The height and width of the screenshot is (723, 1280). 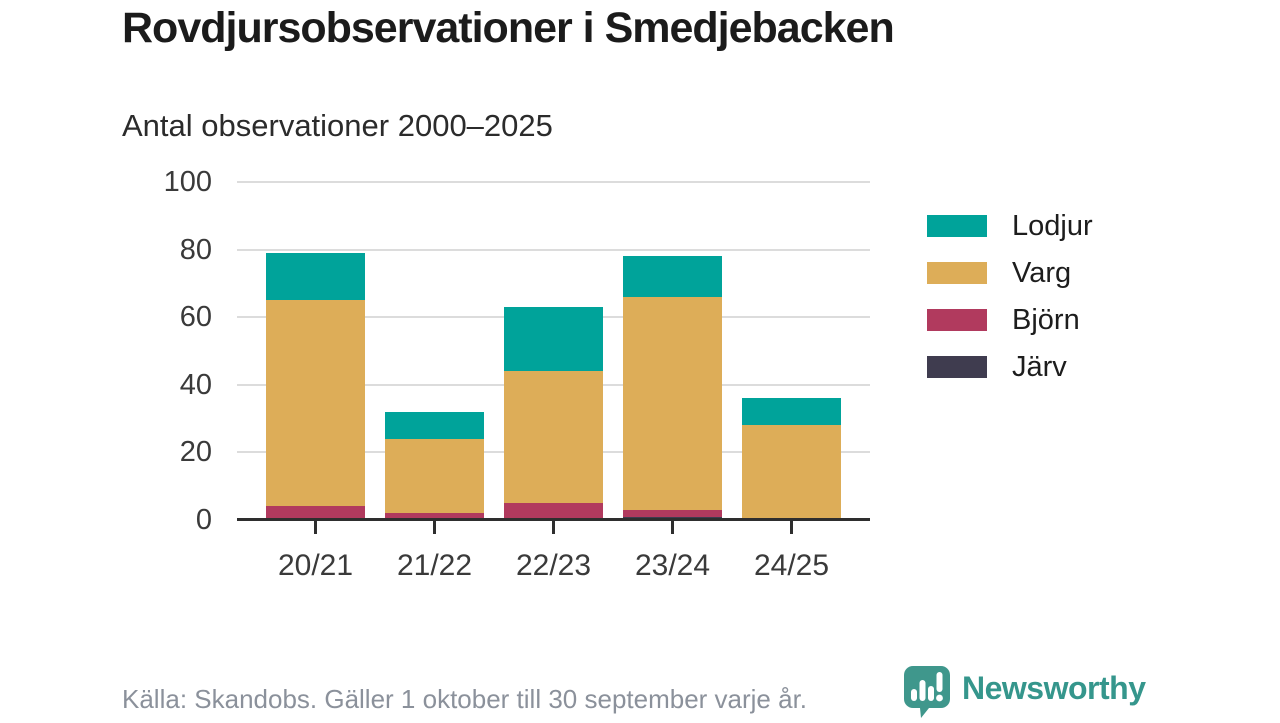 I want to click on bar-segment-lodjur-24/25, so click(x=791, y=412).